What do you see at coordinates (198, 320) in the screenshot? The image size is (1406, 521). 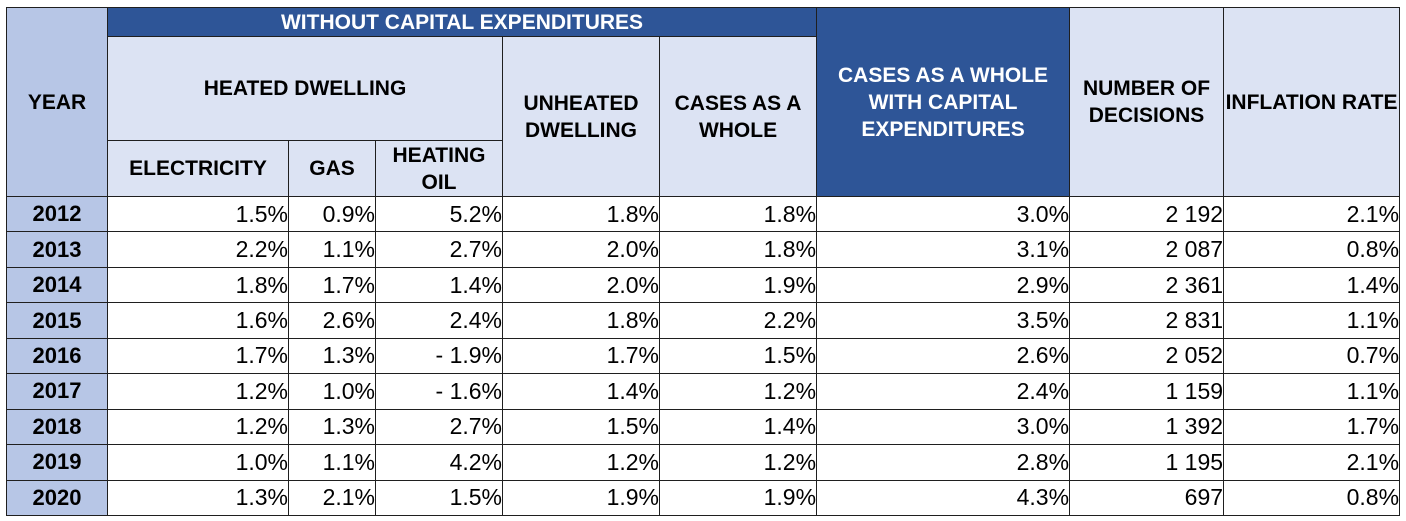 I see `electricity-cell: 1.6%` at bounding box center [198, 320].